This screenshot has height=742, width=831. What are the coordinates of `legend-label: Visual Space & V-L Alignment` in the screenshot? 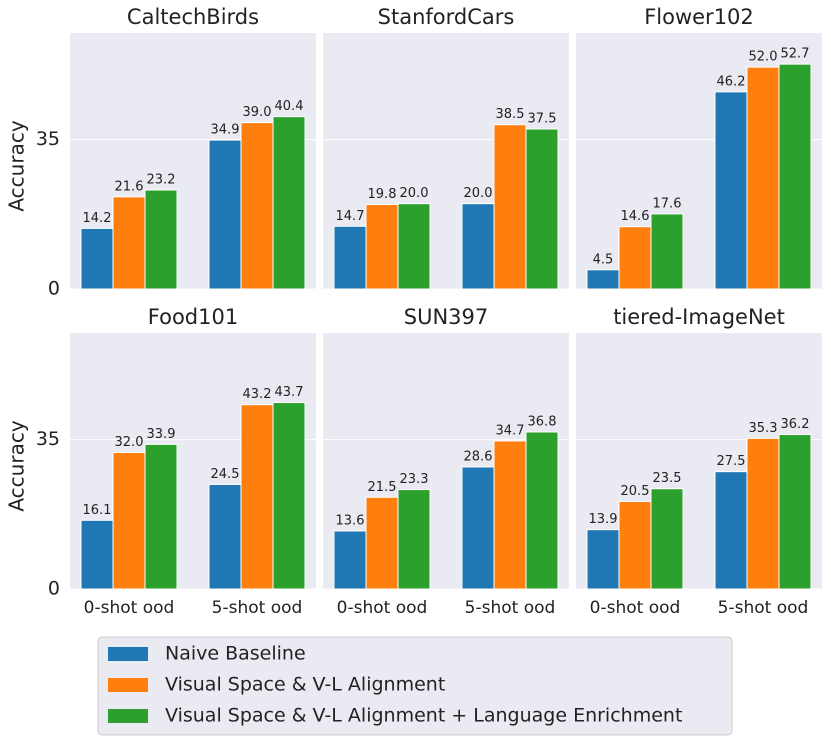 It's located at (305, 685).